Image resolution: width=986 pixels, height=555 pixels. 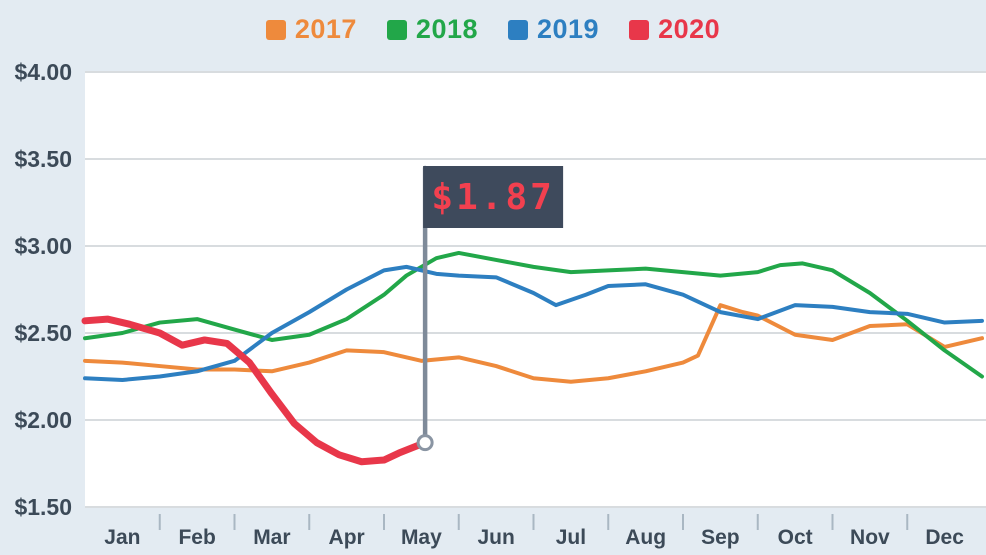 I want to click on legend-label-2019: 2019, so click(x=568, y=29).